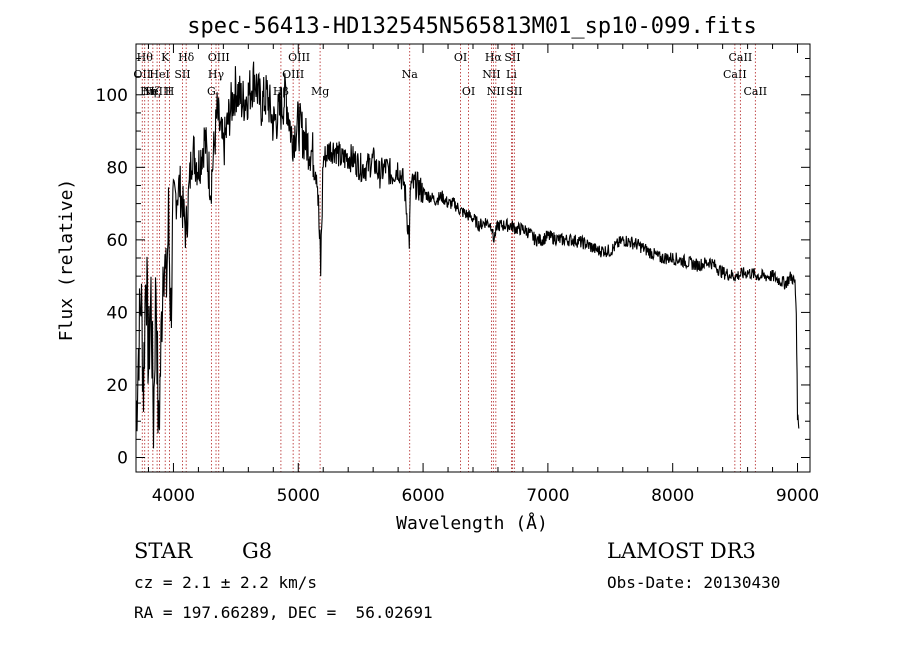  I want to click on y-axis-label: Flux (relative), so click(66, 260).